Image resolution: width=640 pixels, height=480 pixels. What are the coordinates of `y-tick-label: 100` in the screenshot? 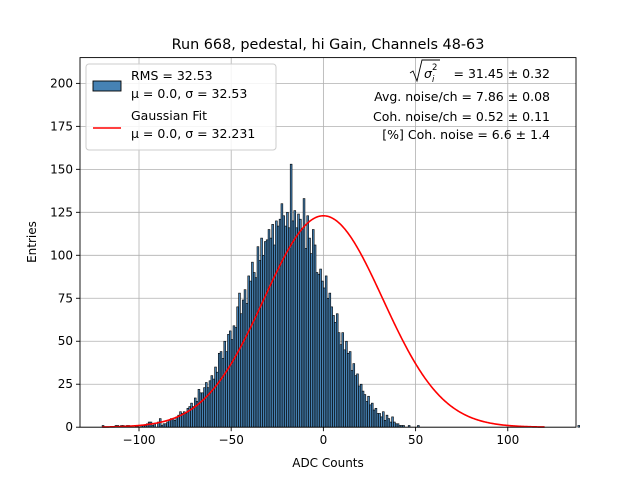 It's located at (61, 255).